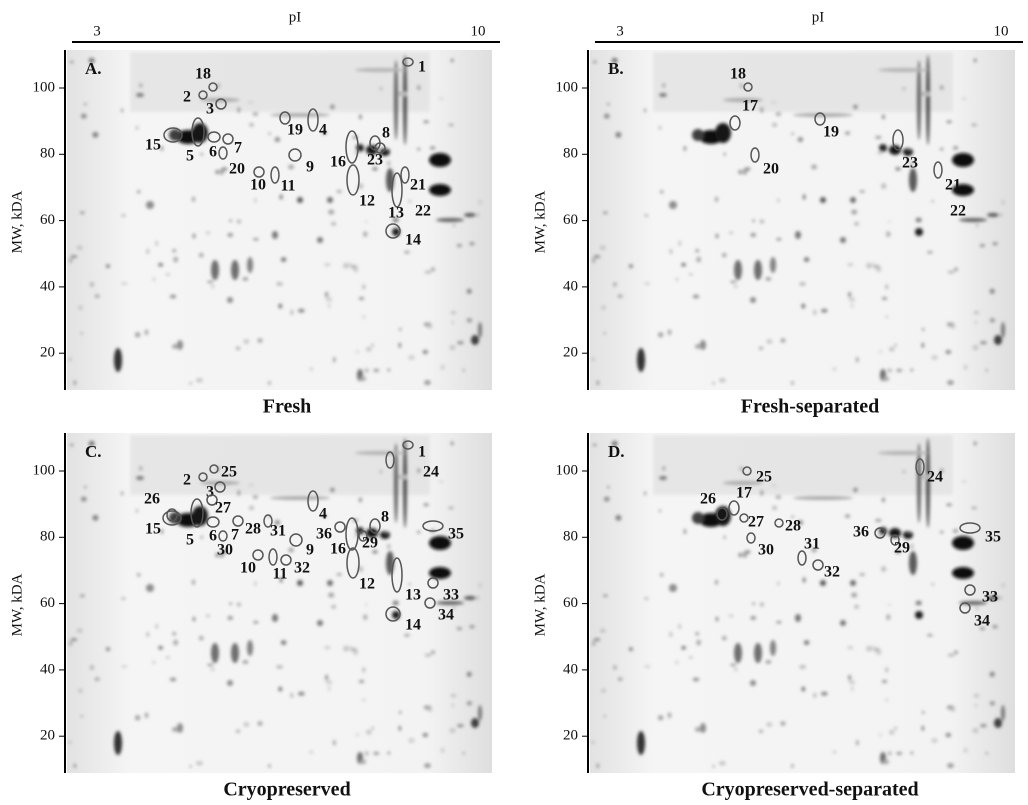 The width and height of the screenshot is (1028, 805). What do you see at coordinates (287, 186) in the screenshot?
I see `spot-label: 11` at bounding box center [287, 186].